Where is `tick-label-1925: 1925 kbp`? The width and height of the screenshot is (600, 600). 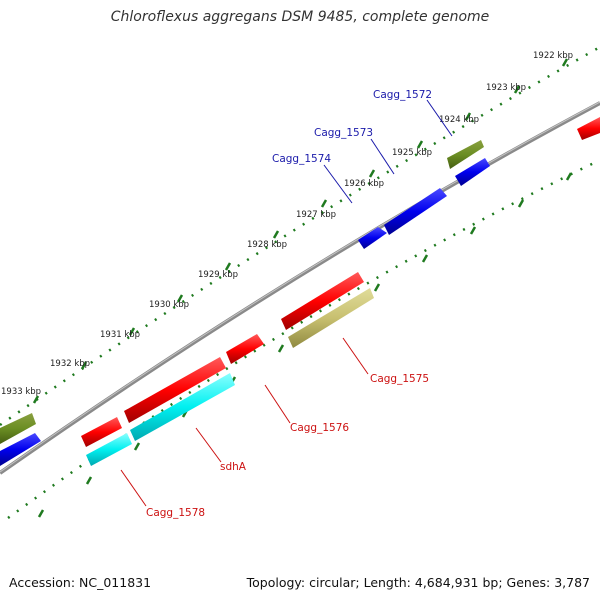
tick-label-1925: 1925 kbp is located at coordinates (412, 153).